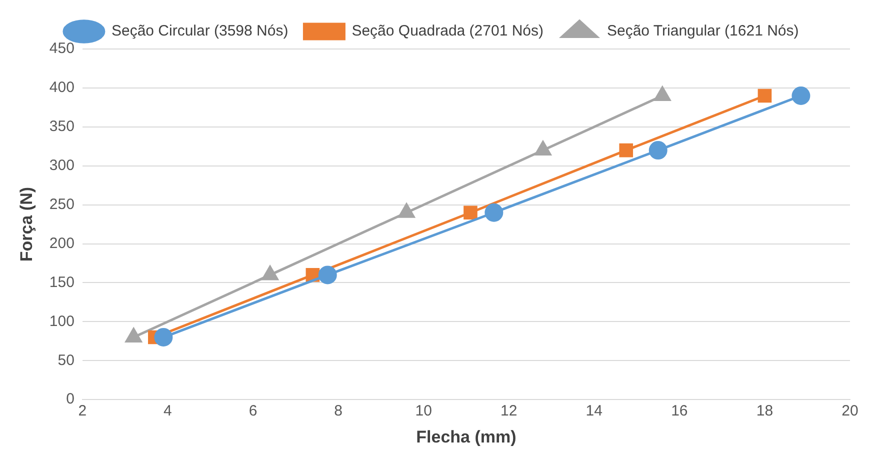  I want to click on x-tick-label: 10, so click(423, 411).